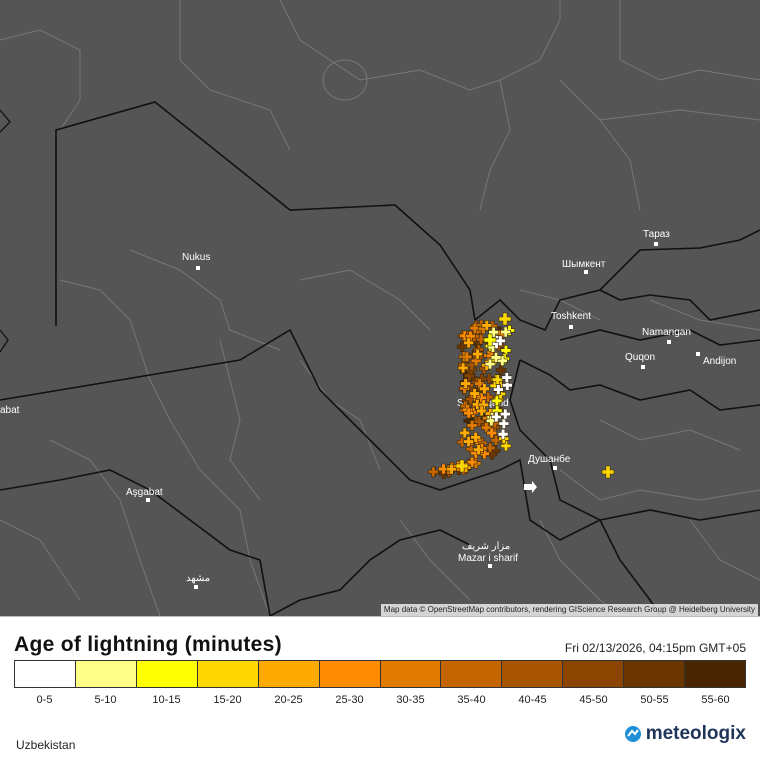 The width and height of the screenshot is (760, 761). What do you see at coordinates (521, 395) in the screenshot?
I see `lightning-strikes` at bounding box center [521, 395].